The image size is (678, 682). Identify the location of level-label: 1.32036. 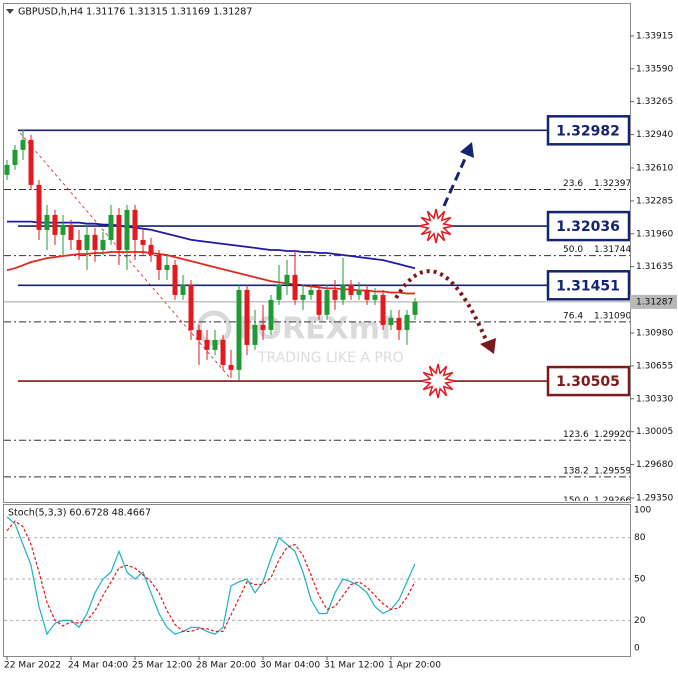
(588, 227).